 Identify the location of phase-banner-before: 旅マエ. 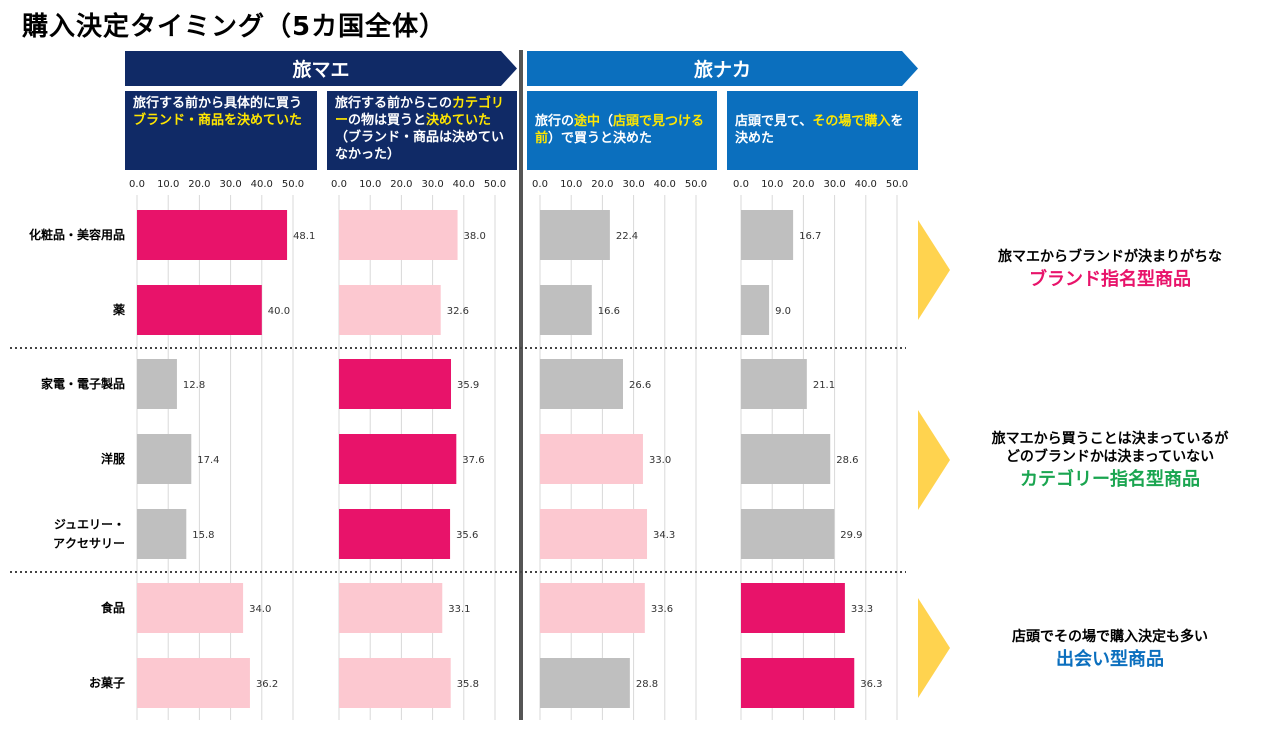
(321, 68).